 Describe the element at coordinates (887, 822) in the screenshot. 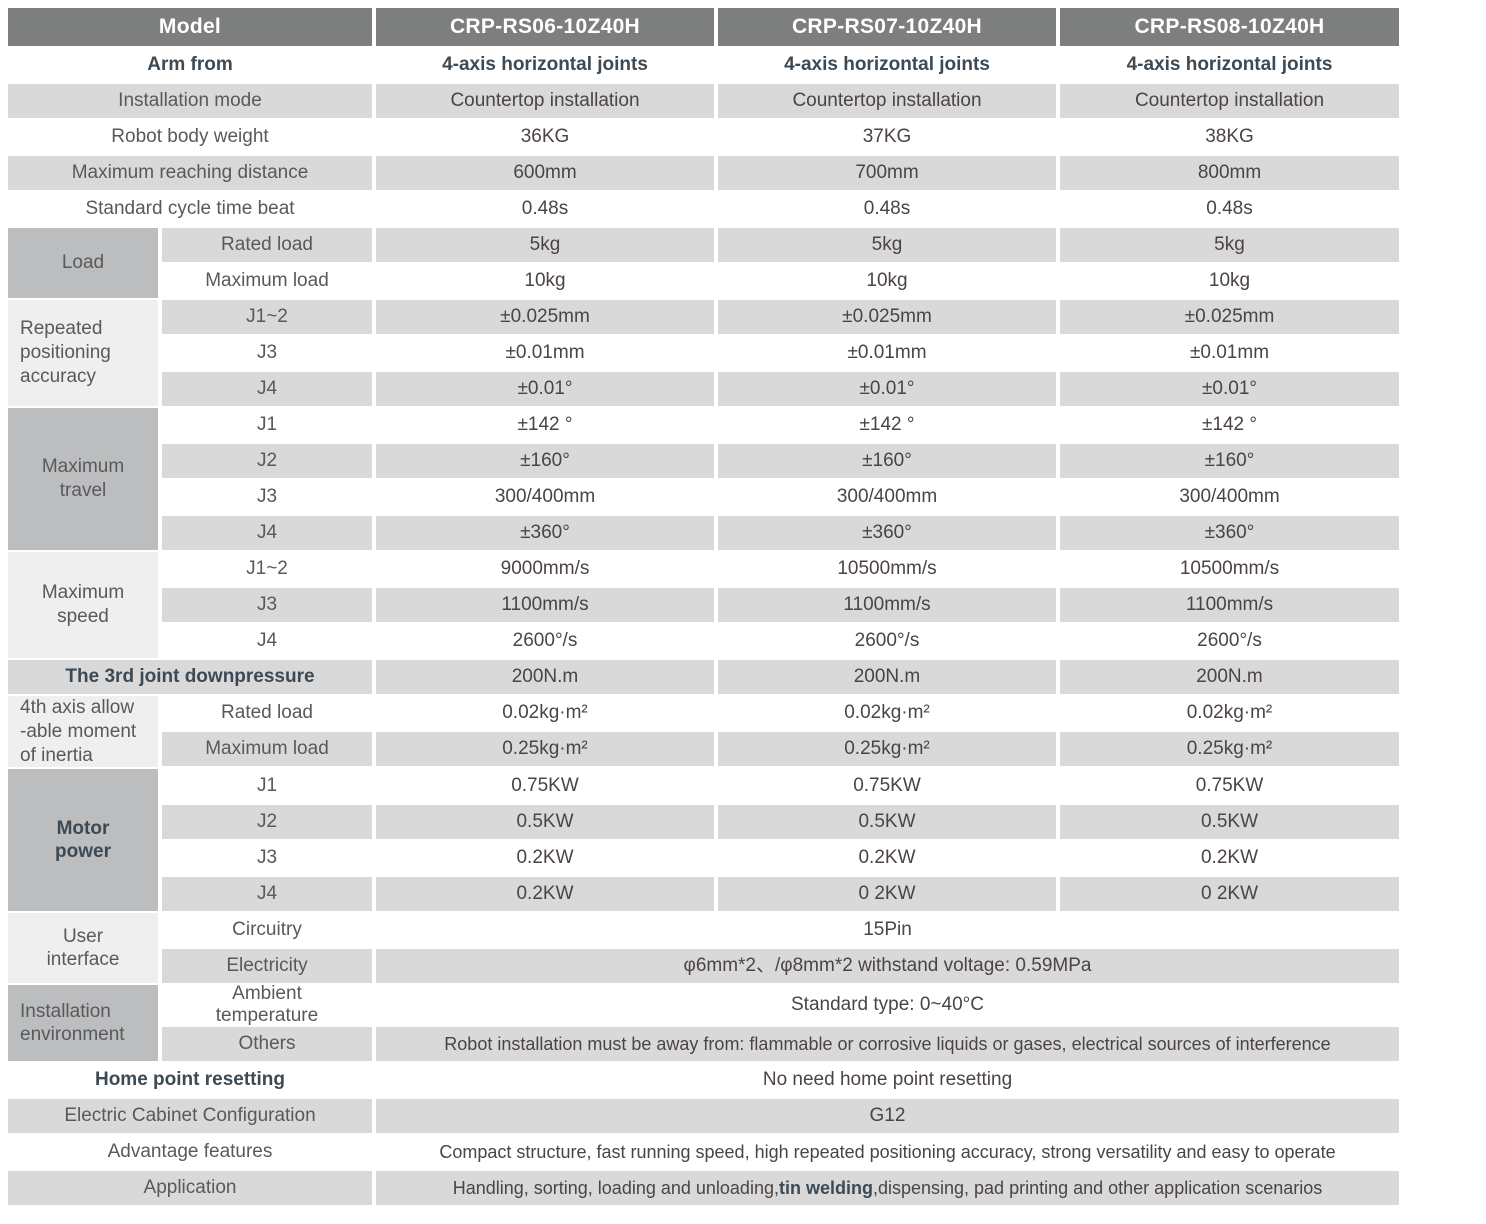

I see `spec-value: 0.5KW` at that location.